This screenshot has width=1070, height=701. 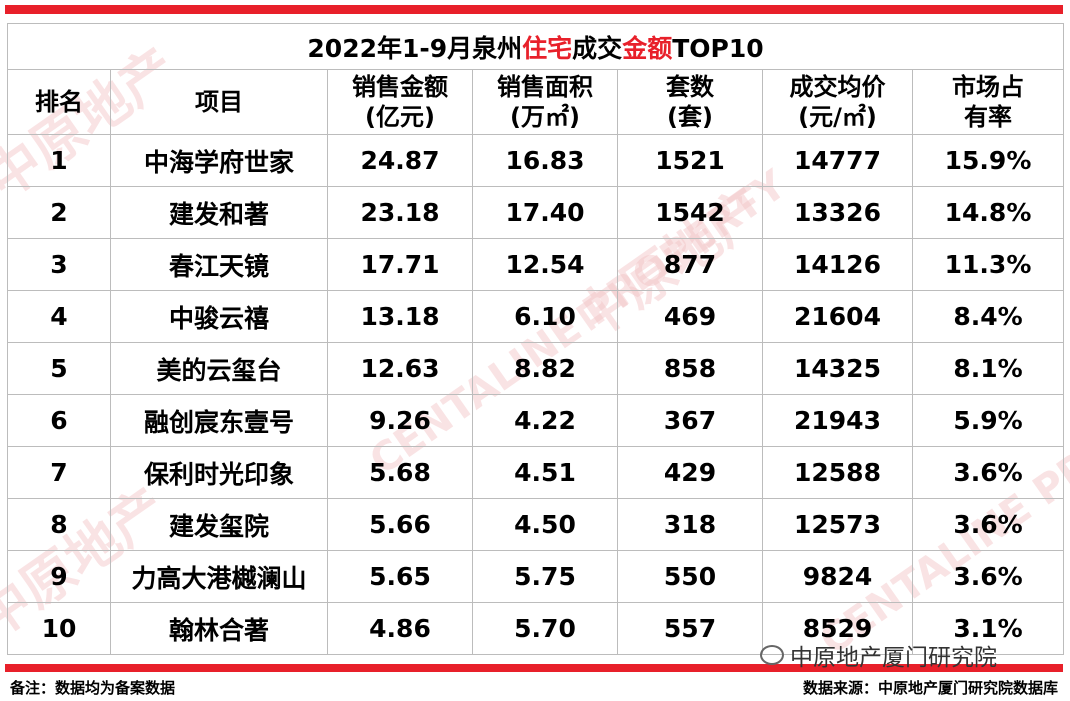 What do you see at coordinates (837, 212) in the screenshot?
I see `table-cell: 13326` at bounding box center [837, 212].